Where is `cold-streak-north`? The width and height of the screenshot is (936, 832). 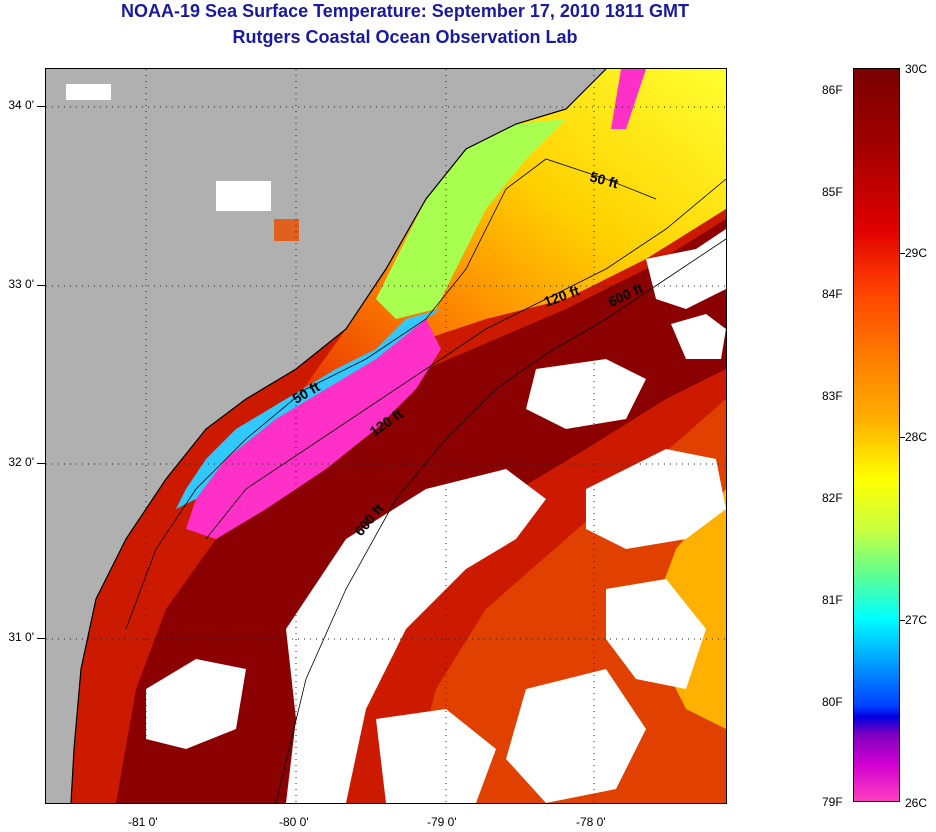
cold-streak-north is located at coordinates (628, 99).